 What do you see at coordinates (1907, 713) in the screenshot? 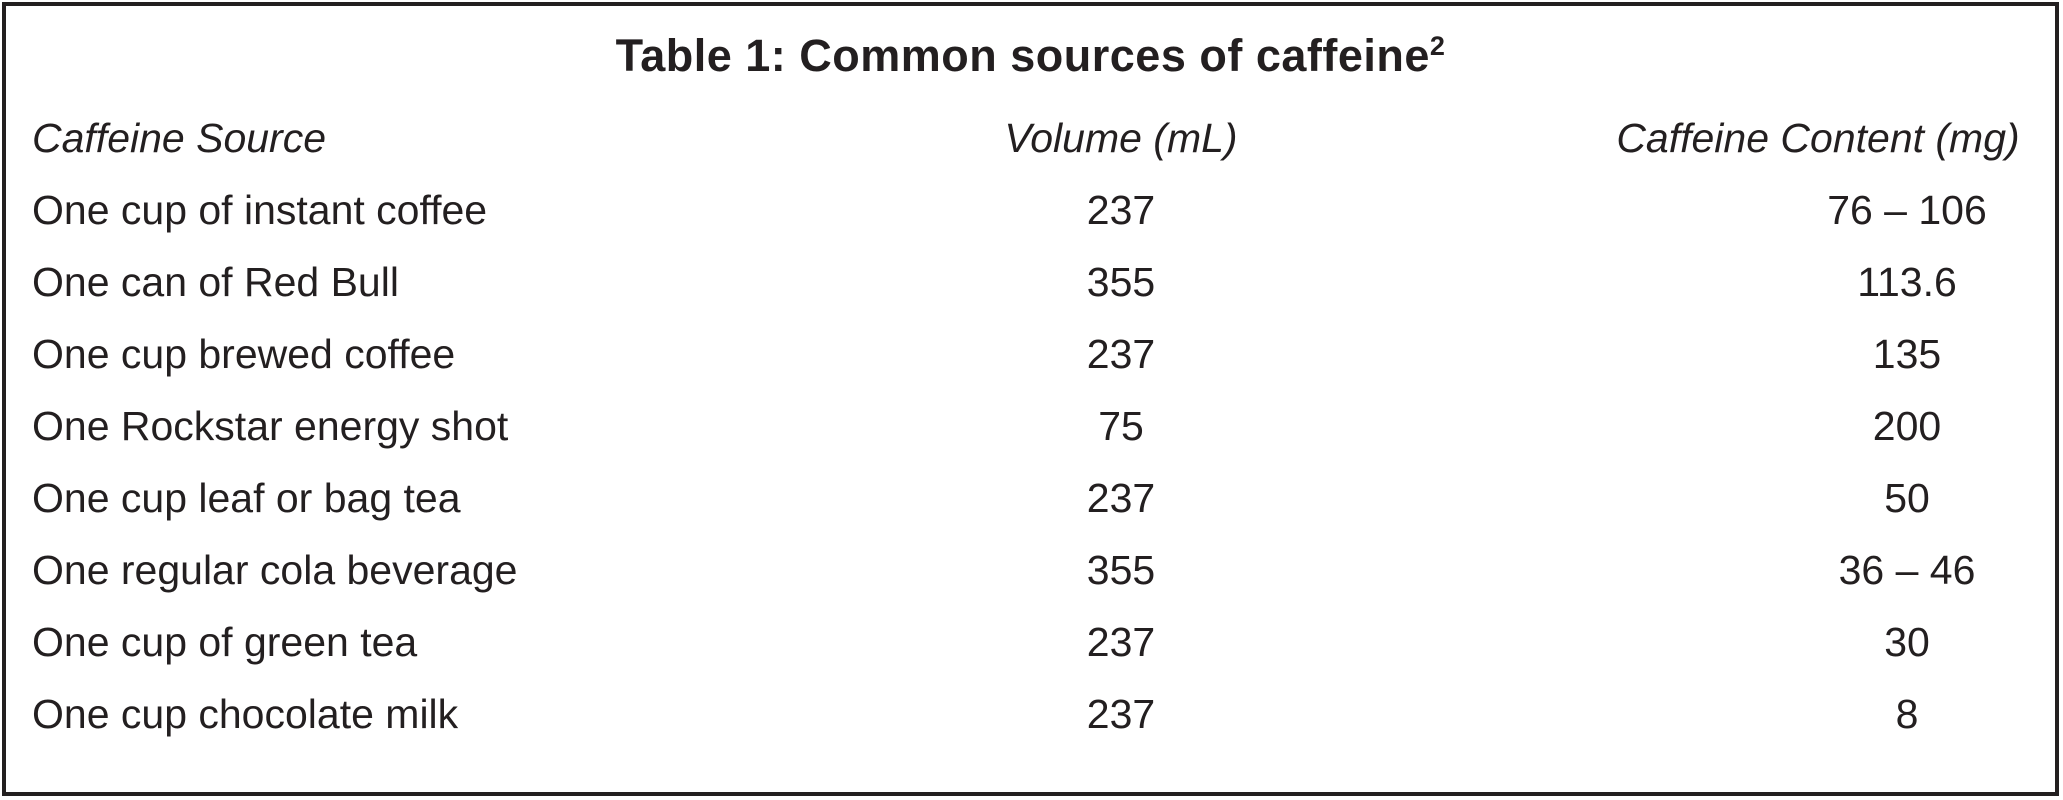
I see `cell-caffeine: 8` at bounding box center [1907, 713].